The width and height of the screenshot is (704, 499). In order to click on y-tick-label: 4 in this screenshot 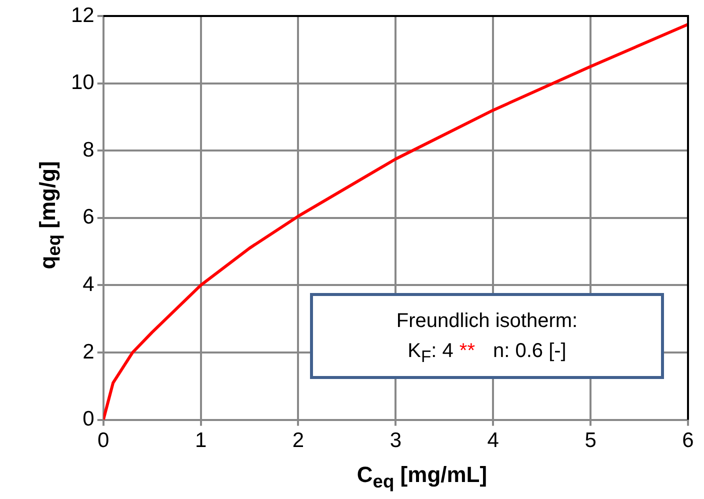, I will do `click(88, 284)`.